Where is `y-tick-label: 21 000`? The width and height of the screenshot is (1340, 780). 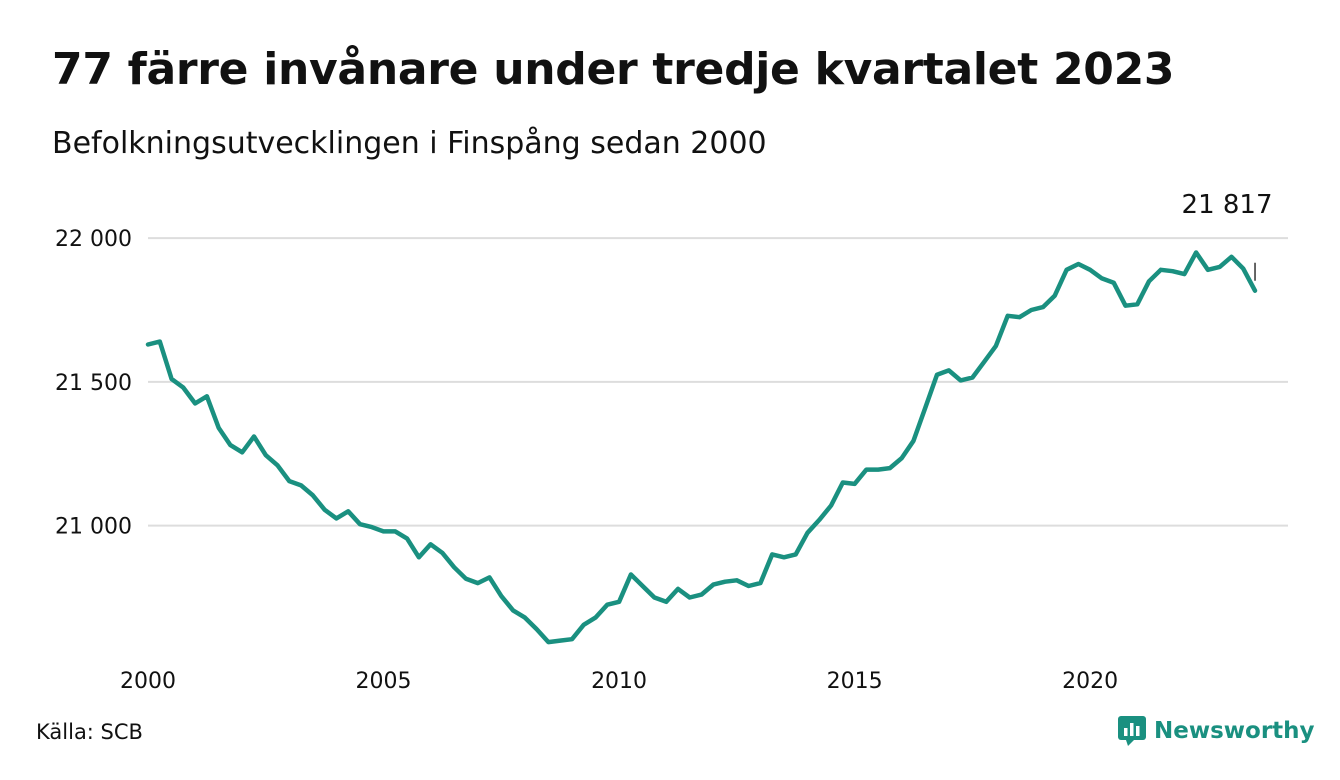
y-tick-label: 21 000 is located at coordinates (93, 527).